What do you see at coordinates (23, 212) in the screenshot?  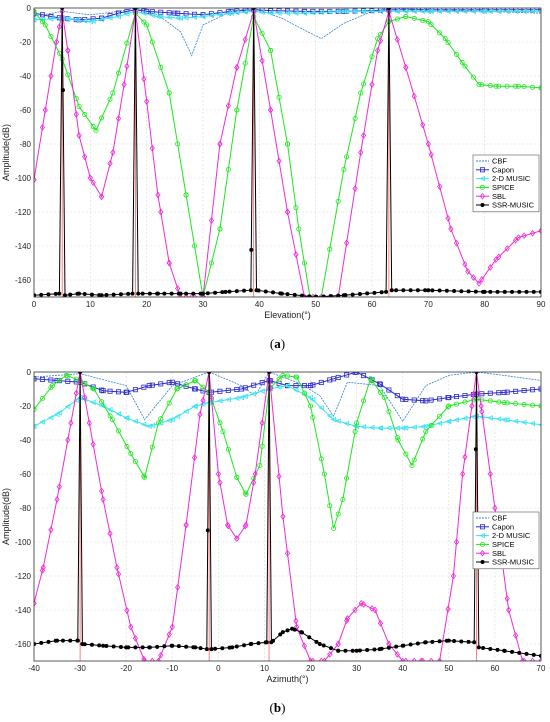 I see `y-tick-label: -120` at bounding box center [23, 212].